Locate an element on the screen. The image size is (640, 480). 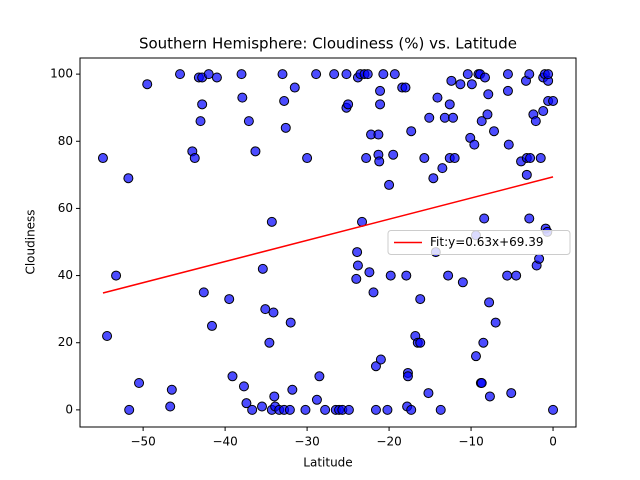
x-tick-label: −40 is located at coordinates (224, 442).